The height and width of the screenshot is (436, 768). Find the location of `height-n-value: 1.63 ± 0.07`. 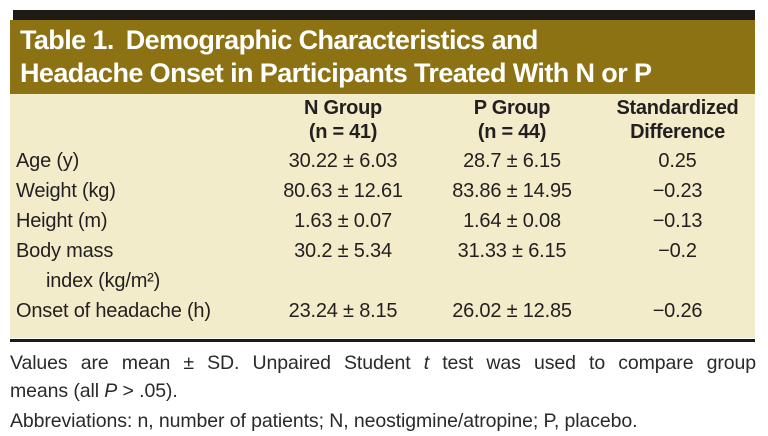

height-n-value: 1.63 ± 0.07 is located at coordinates (343, 221).